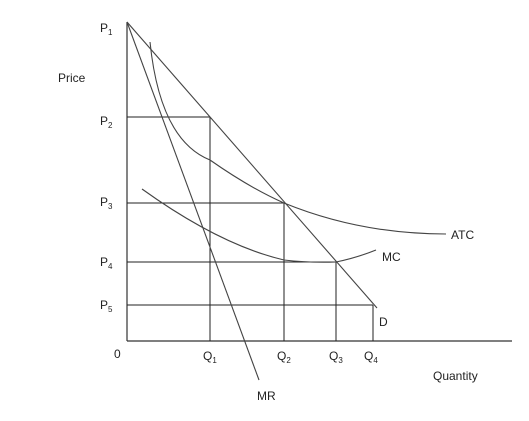  What do you see at coordinates (106, 263) in the screenshot?
I see `price-label-p4: P4` at bounding box center [106, 263].